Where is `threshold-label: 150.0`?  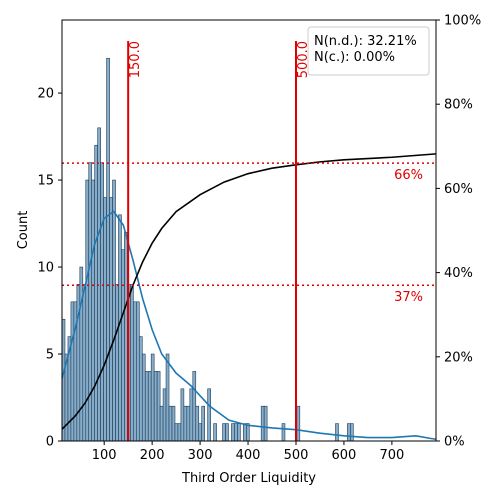
threshold-label: 150.0 is located at coordinates (135, 59).